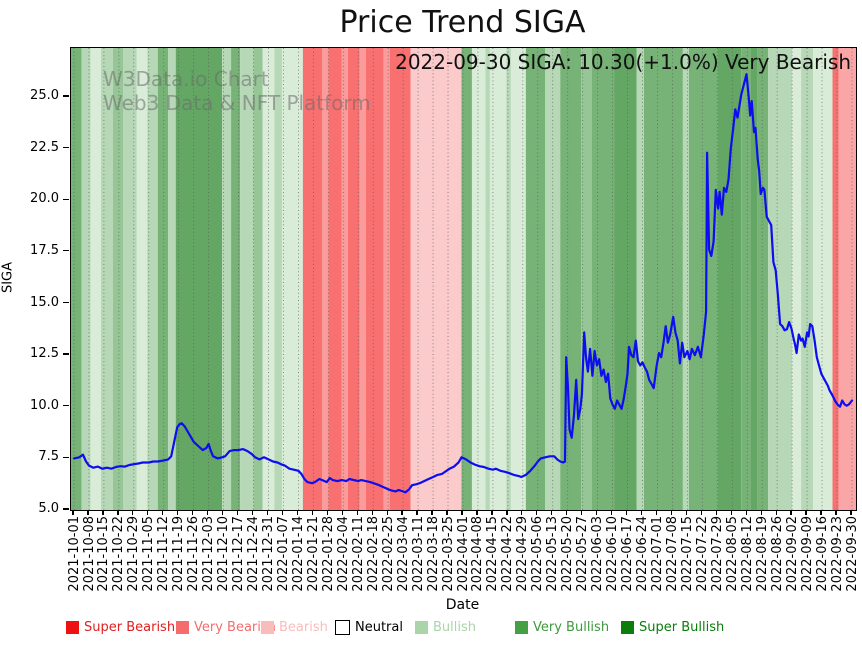  Describe the element at coordinates (568, 554) in the screenshot. I see `x-tick-label: 2022-05-20` at that location.